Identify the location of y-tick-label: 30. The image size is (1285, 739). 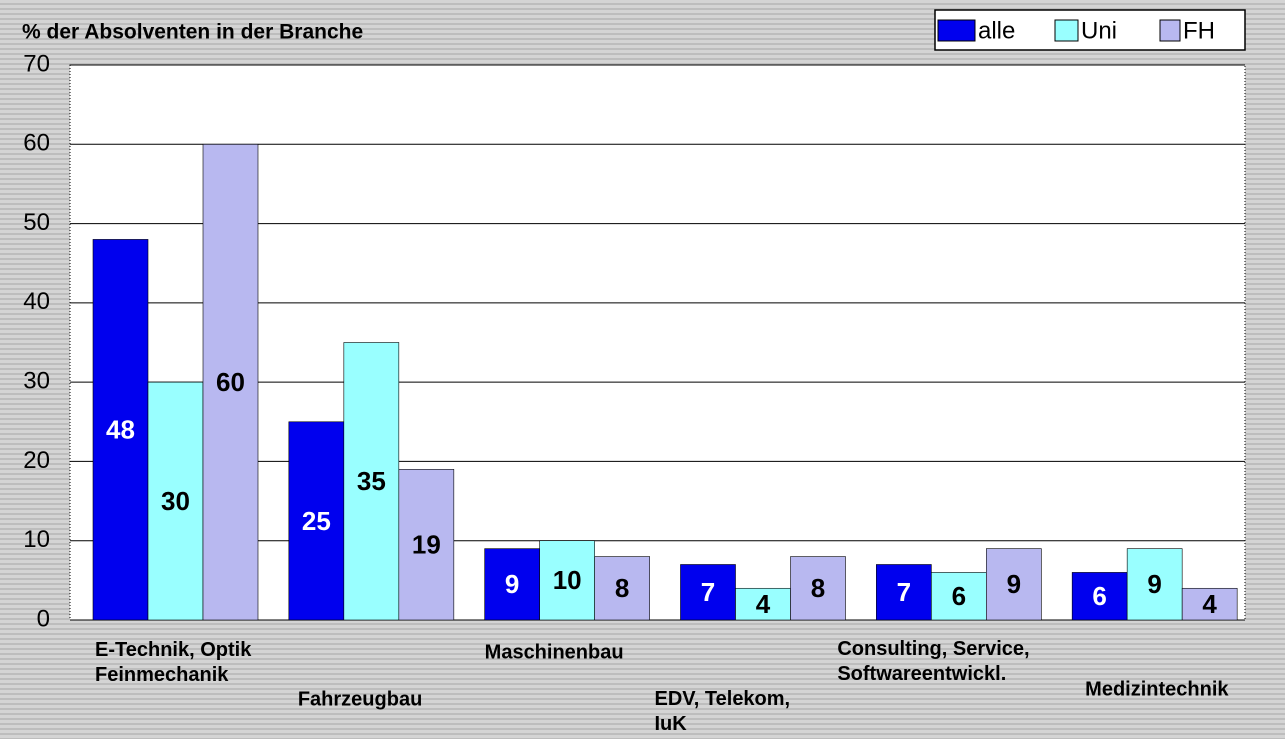
(36, 380).